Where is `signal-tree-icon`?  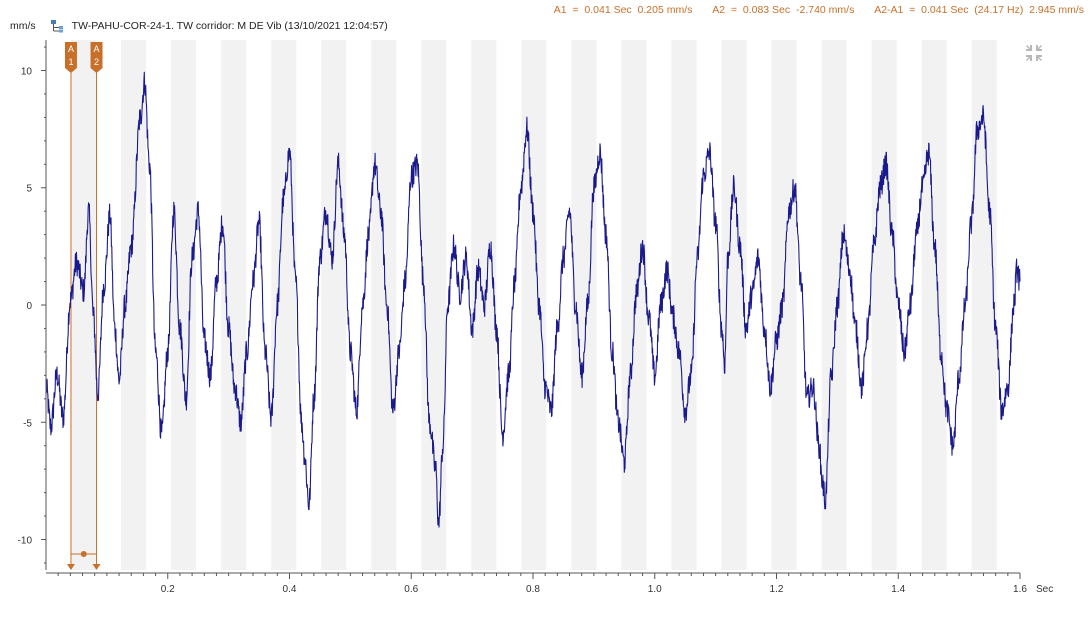 signal-tree-icon is located at coordinates (57, 26).